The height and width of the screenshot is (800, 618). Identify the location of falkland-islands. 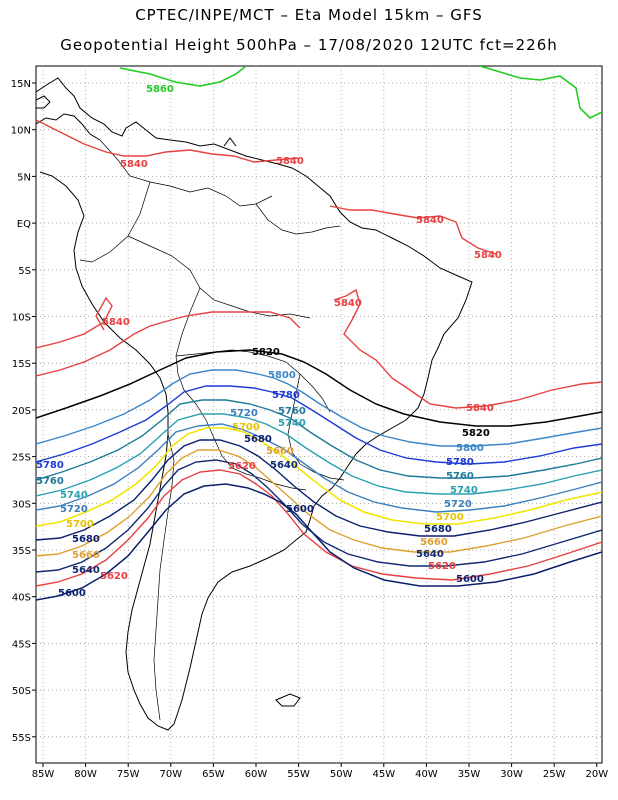
(288, 700).